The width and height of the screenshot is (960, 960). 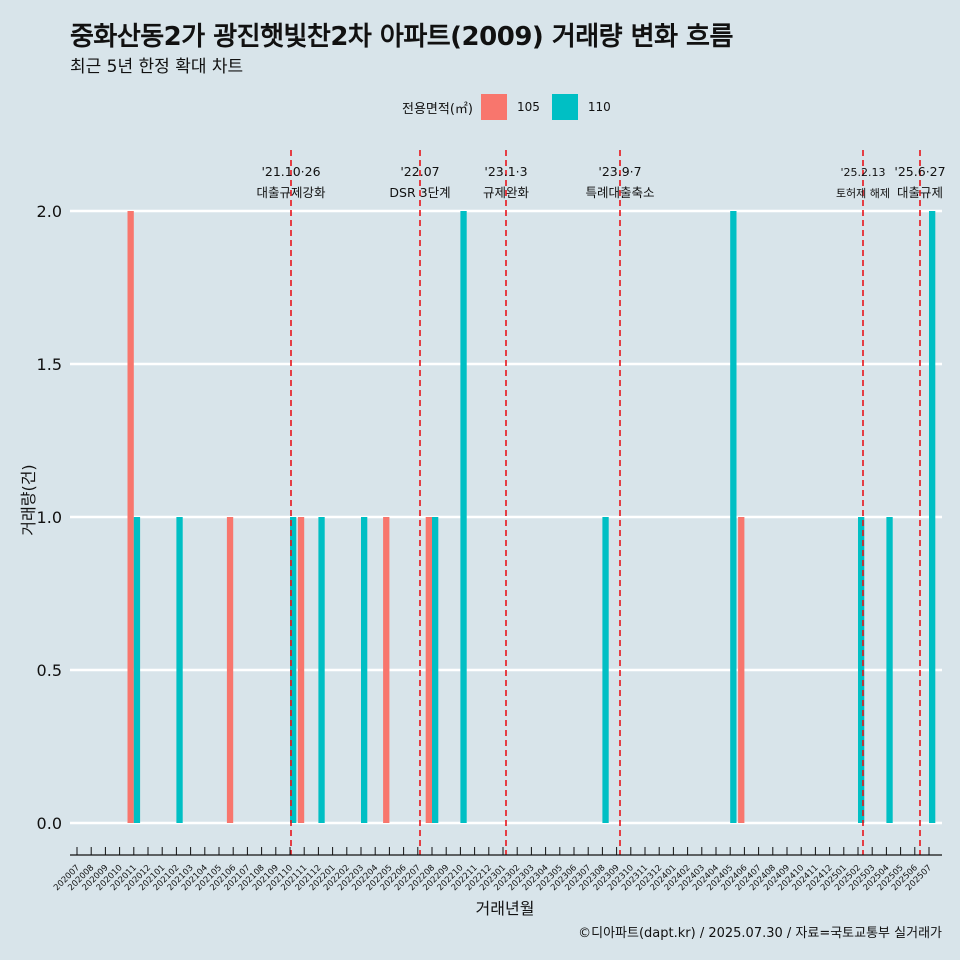 I want to click on legend-title: 전용면적(㎡), so click(x=437, y=109).